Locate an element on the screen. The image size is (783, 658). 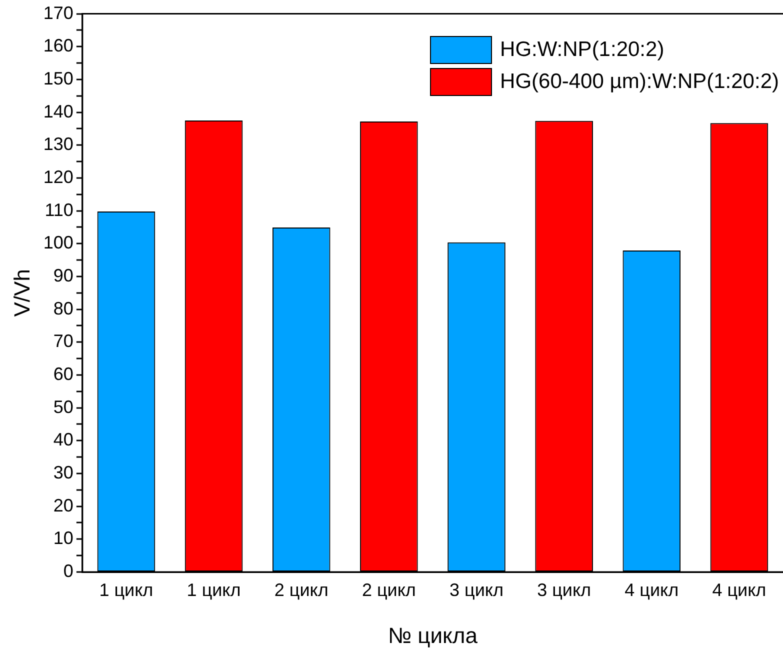
legend-label: HG(60-400 µm):W:NP(1:20:2) is located at coordinates (639, 82).